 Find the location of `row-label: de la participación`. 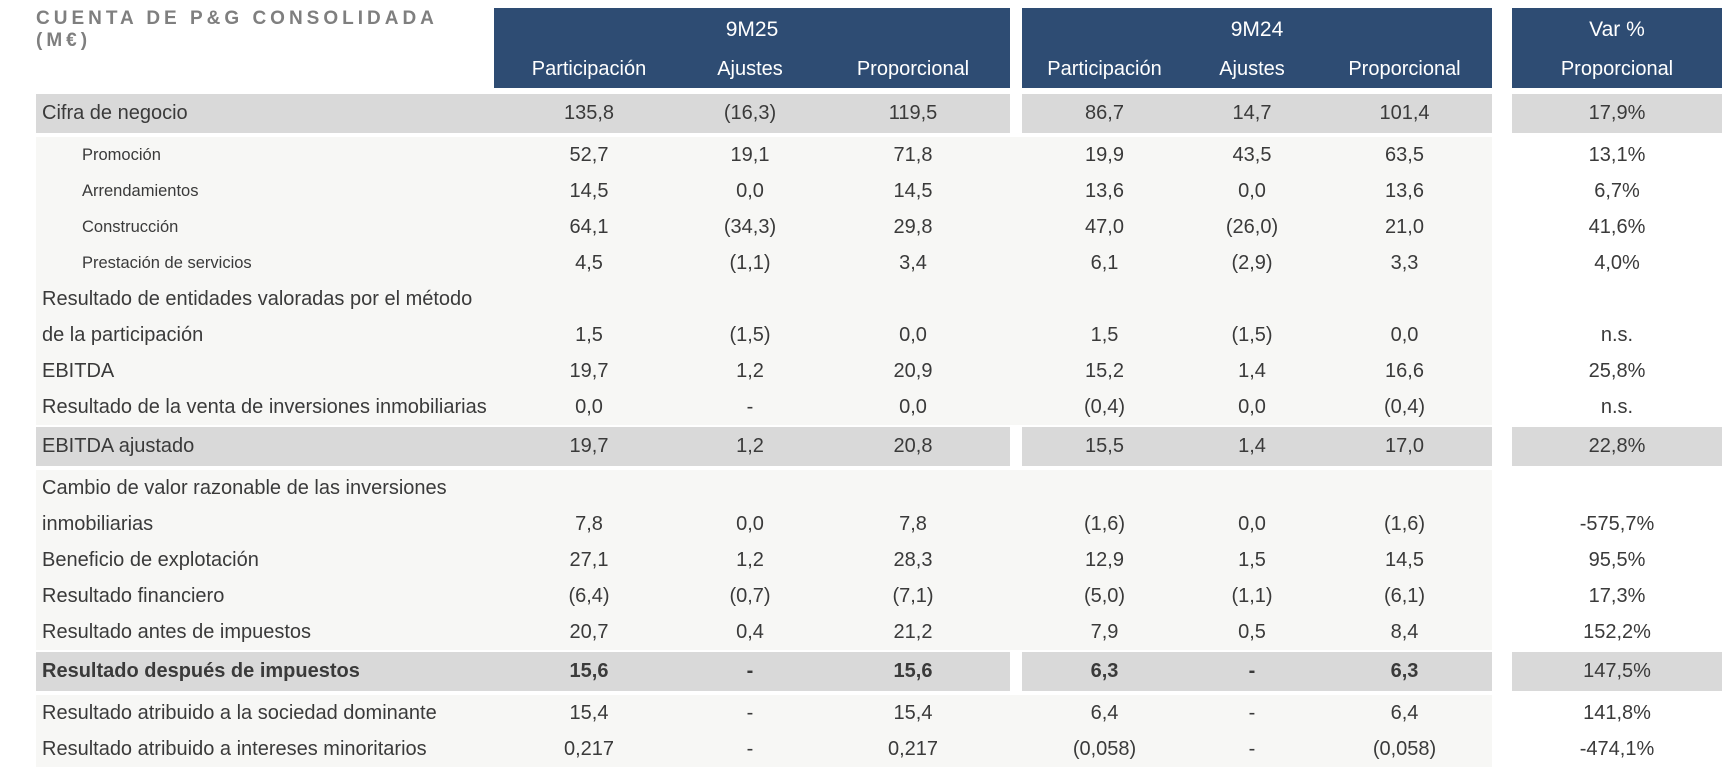

row-label: de la participación is located at coordinates (265, 335).